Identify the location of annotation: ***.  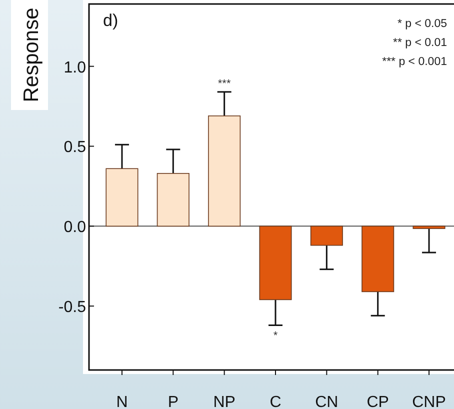
(225, 84).